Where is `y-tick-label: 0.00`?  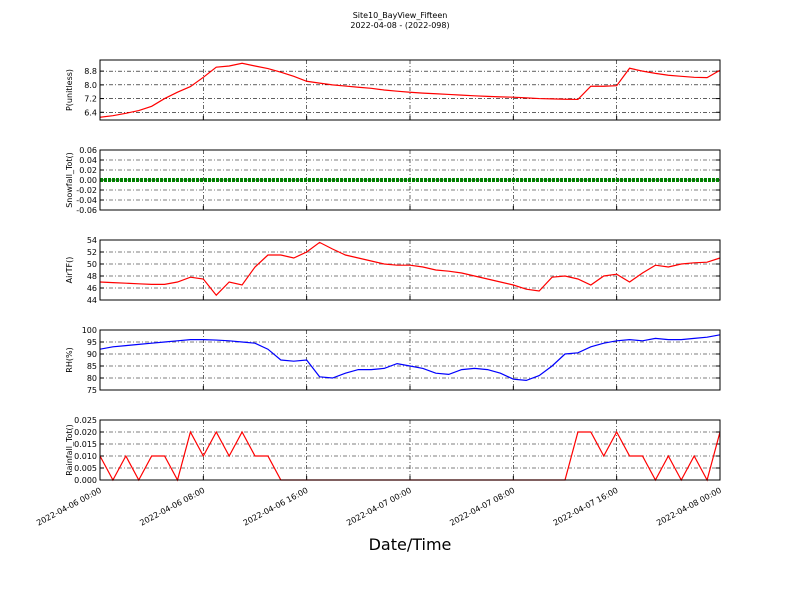 y-tick-label: 0.00 is located at coordinates (88, 180).